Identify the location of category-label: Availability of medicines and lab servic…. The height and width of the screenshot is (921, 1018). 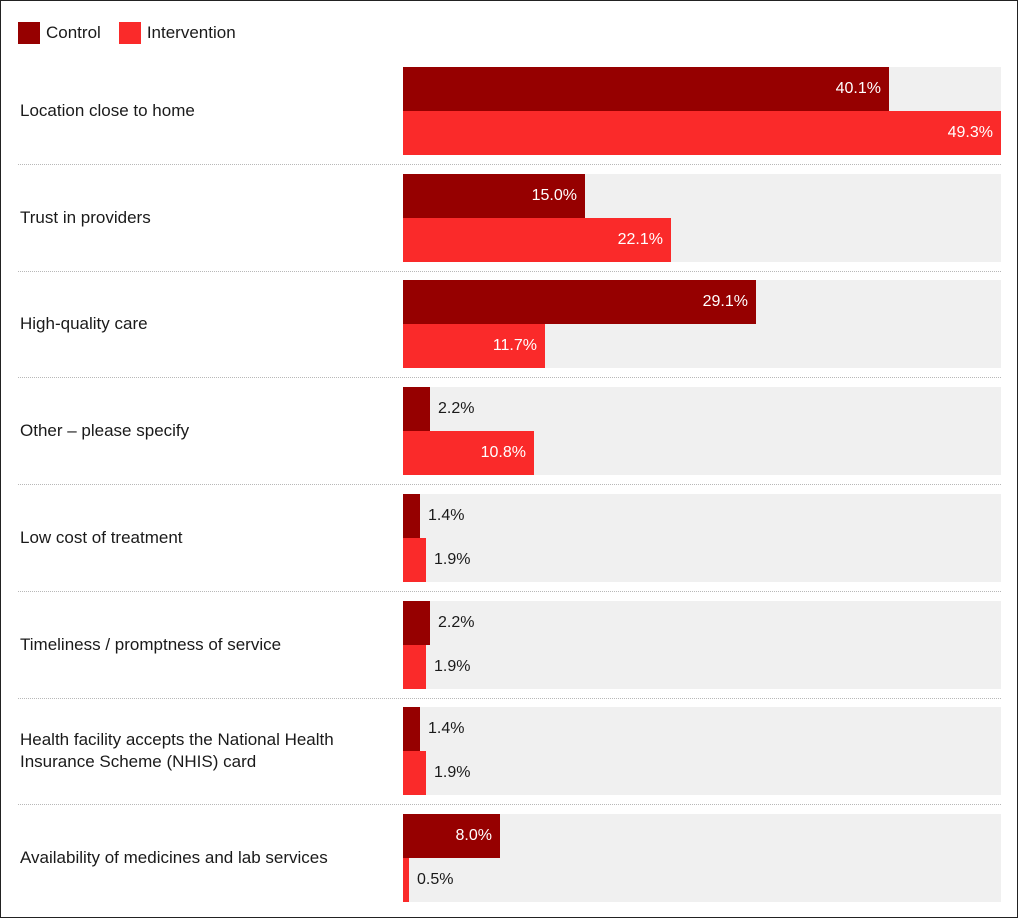
(174, 857).